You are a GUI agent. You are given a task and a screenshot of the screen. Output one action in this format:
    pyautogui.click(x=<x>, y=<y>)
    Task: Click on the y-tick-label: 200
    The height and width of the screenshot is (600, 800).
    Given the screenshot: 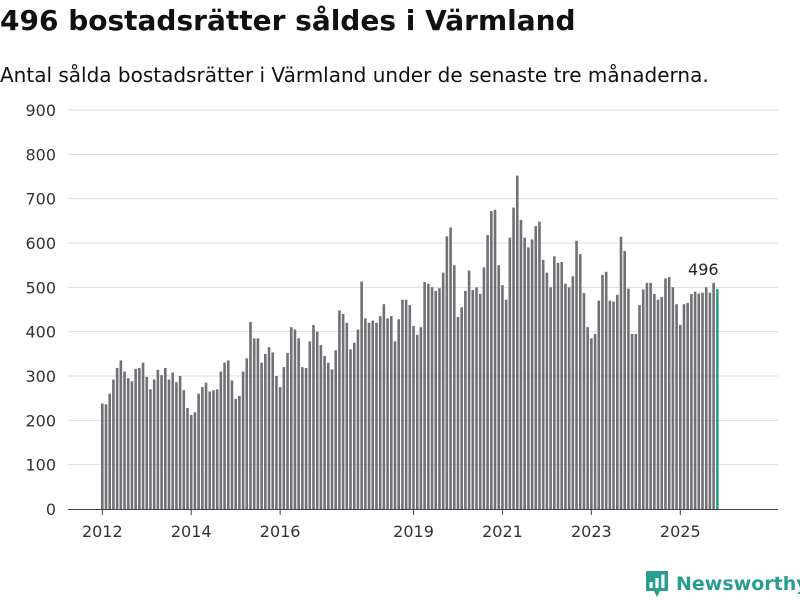 What is the action you would take?
    pyautogui.click(x=40, y=420)
    